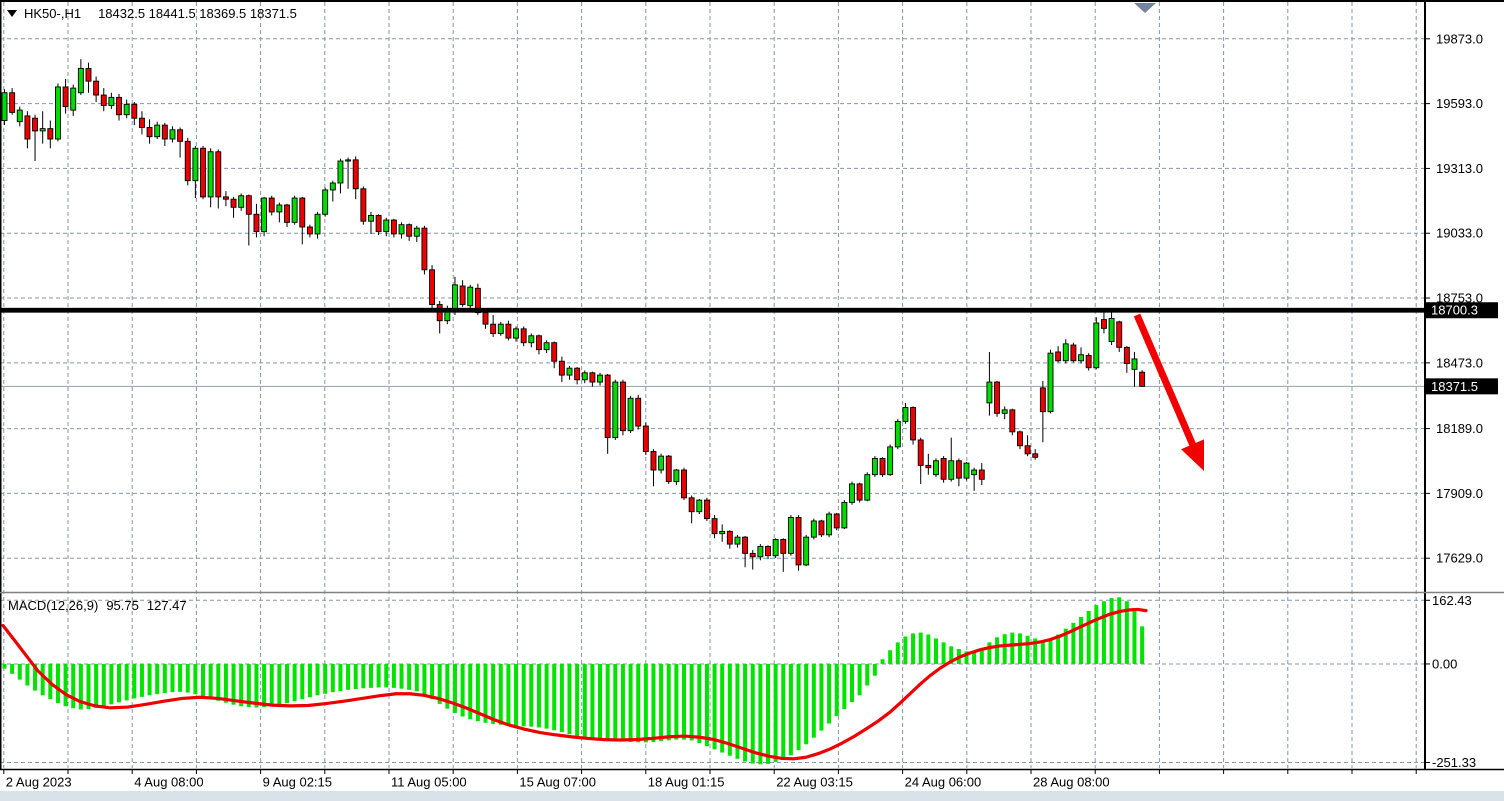 Image resolution: width=1504 pixels, height=801 pixels. What do you see at coordinates (1169, 392) in the screenshot?
I see `down-arrow-annotation` at bounding box center [1169, 392].